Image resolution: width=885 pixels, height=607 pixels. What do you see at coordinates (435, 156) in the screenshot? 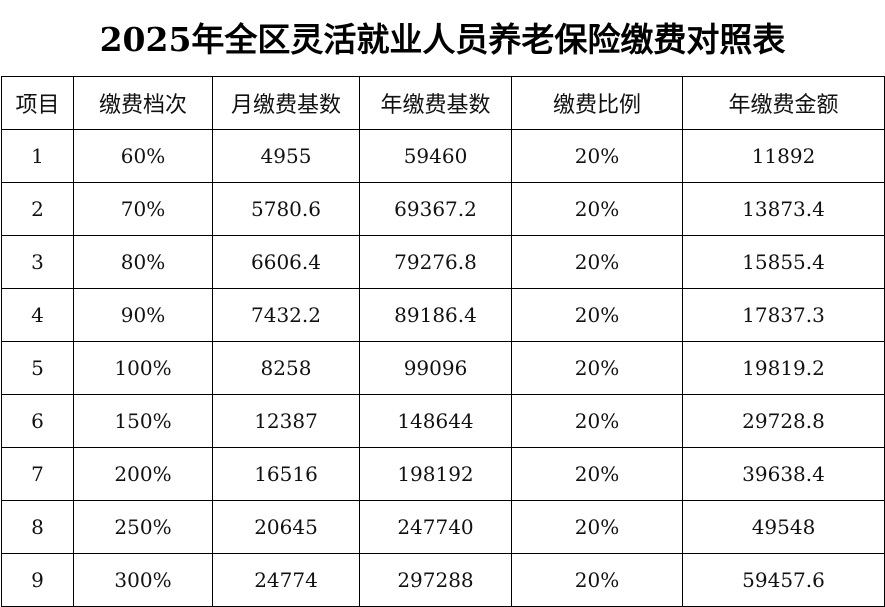
I see `table-cell: 59460` at bounding box center [435, 156].